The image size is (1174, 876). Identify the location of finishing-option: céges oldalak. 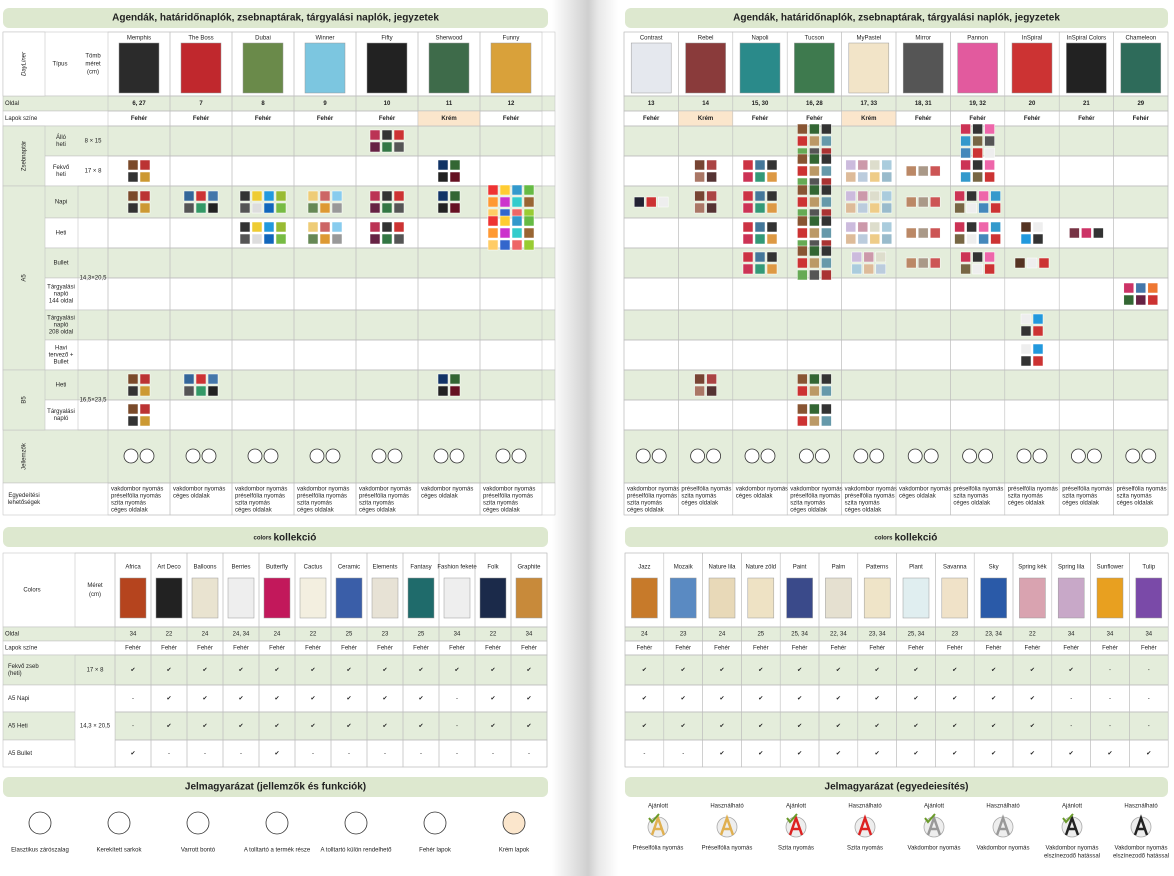
(809, 511).